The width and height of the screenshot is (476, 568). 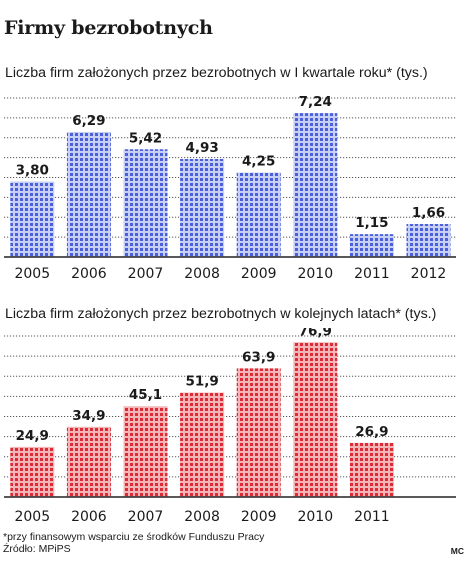 I want to click on chart2-tick-label: 2006, so click(x=89, y=517).